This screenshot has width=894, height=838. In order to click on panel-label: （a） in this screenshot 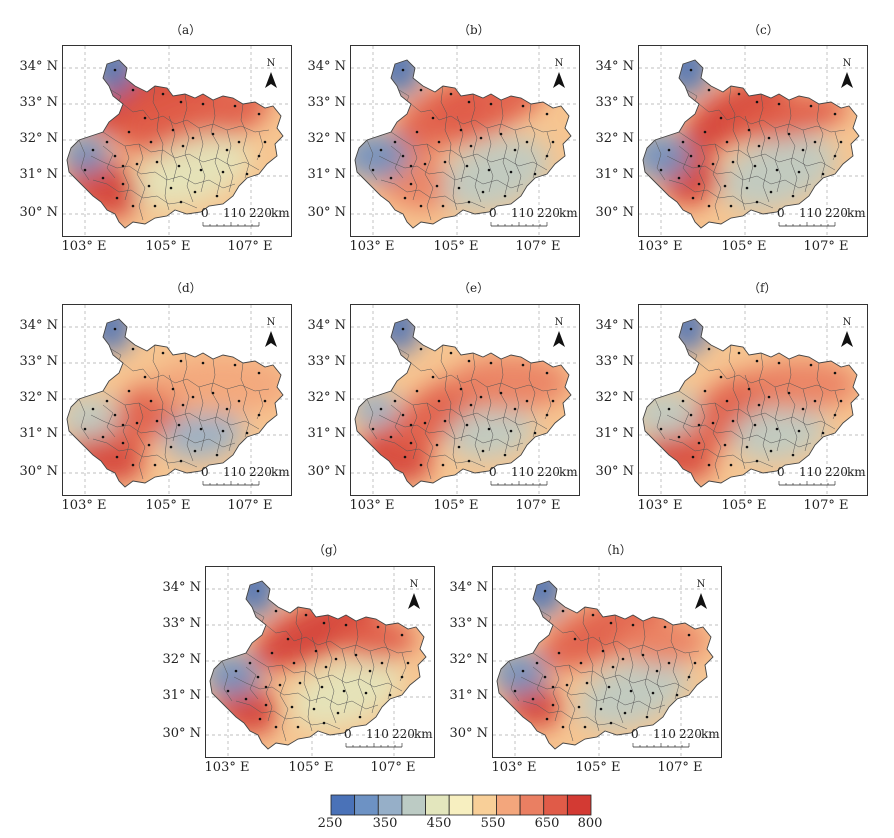, I will do `click(186, 30)`.